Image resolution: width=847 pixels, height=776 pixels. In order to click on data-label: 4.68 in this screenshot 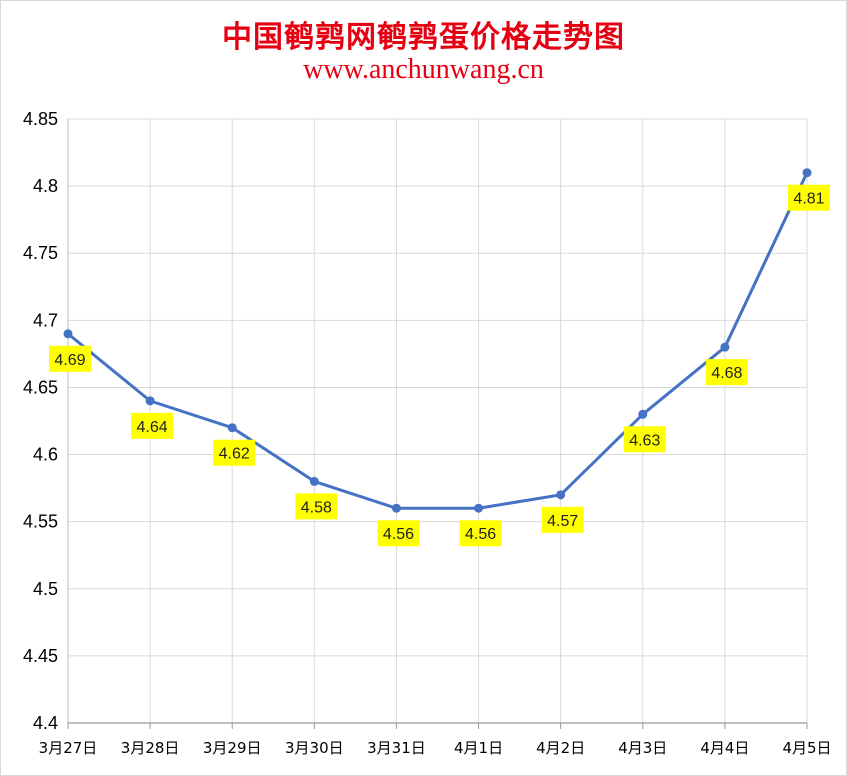, I will do `click(726, 372)`.